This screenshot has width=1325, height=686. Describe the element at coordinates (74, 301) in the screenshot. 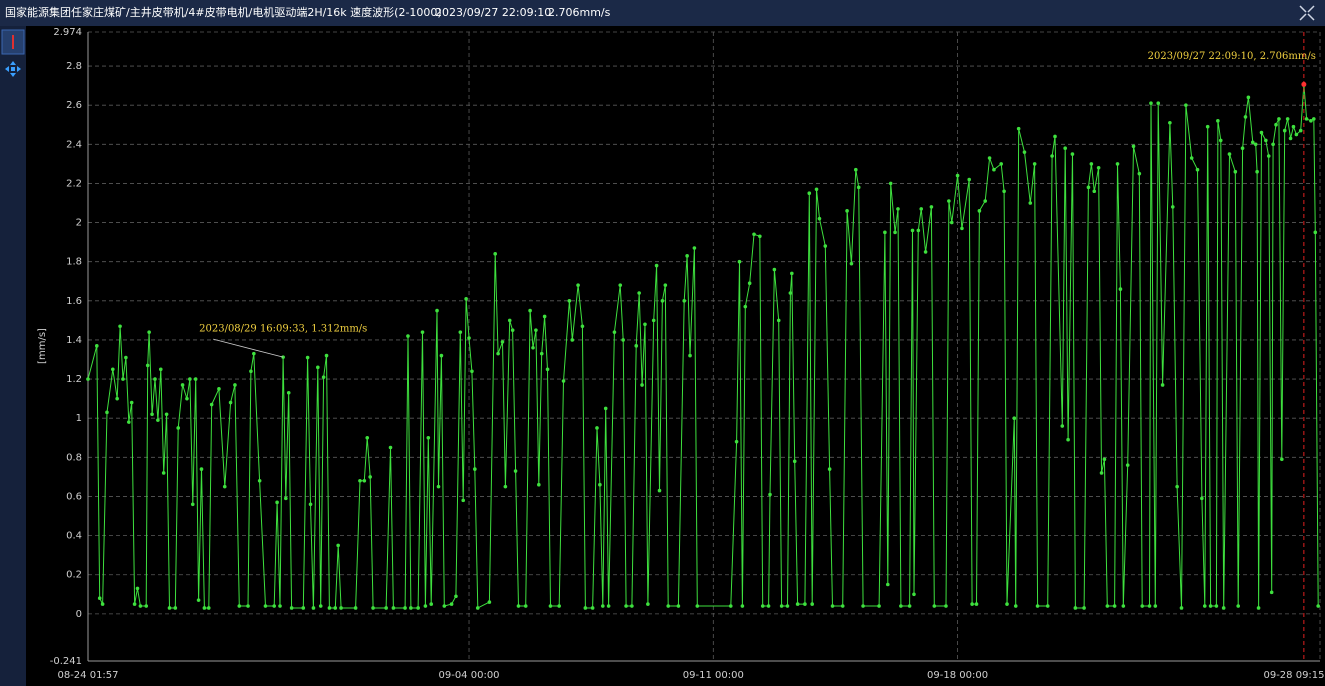

I see `y-tick-label: 1.6` at that location.